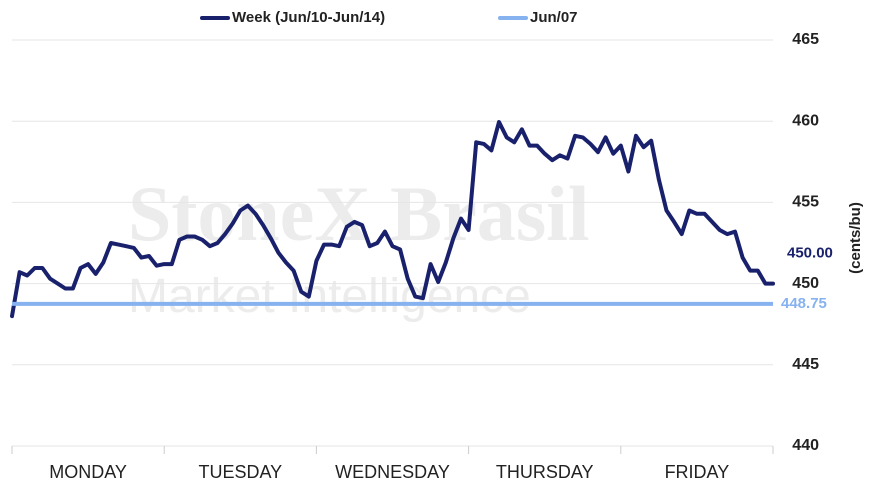 The width and height of the screenshot is (886, 486). I want to click on watermark: Market Intelligence, so click(329, 296).